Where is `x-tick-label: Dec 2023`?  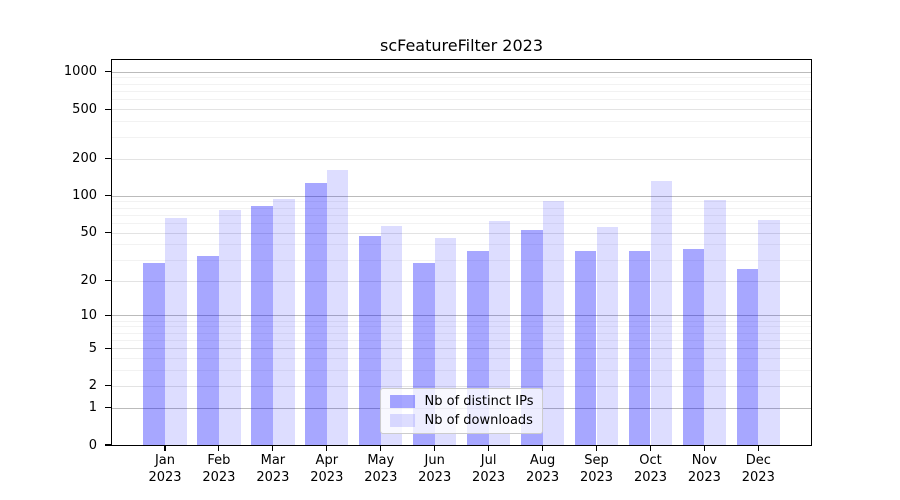 x-tick-label: Dec 2023 is located at coordinates (758, 469).